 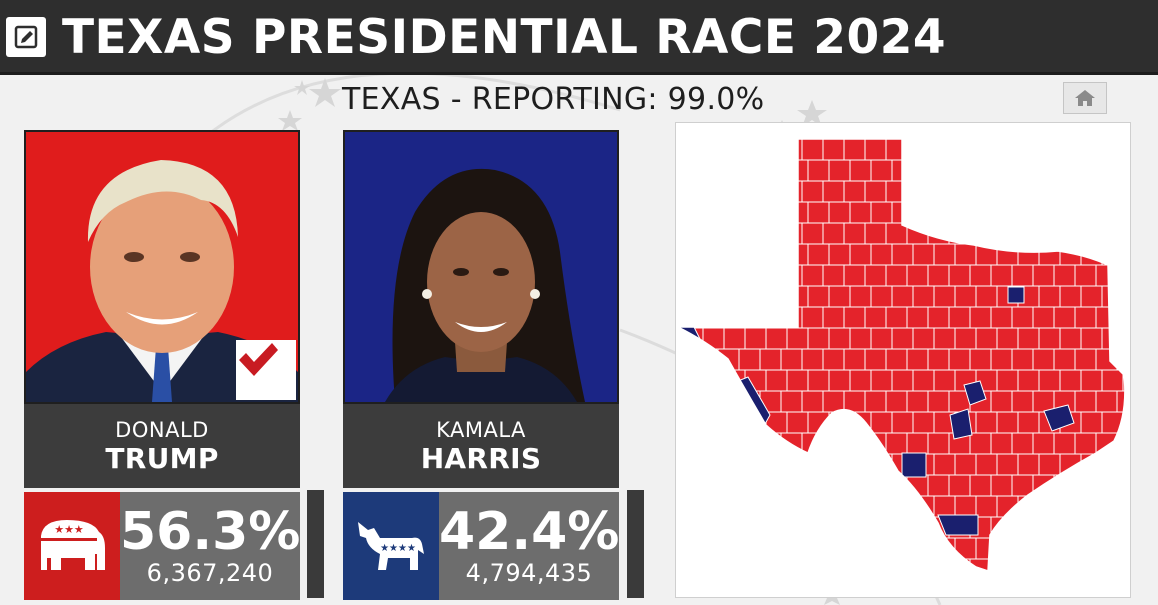 What do you see at coordinates (481, 430) in the screenshot?
I see `candidate-first-name: KAMALA` at bounding box center [481, 430].